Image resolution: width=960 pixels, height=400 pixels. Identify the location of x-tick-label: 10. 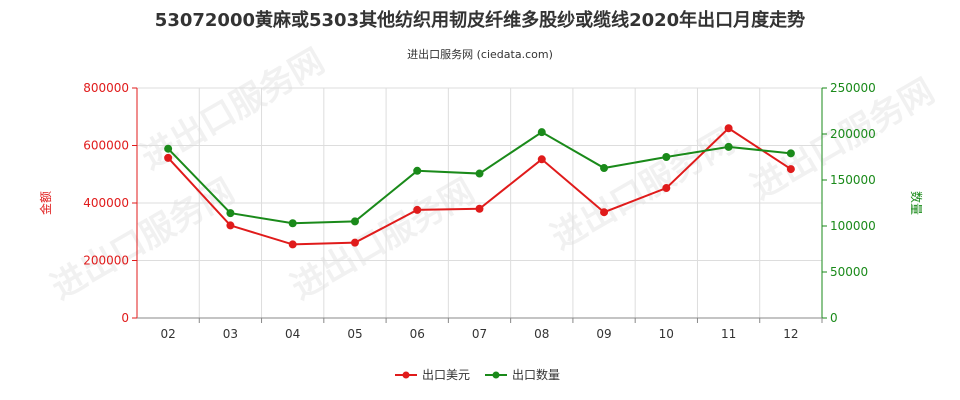
(666, 334).